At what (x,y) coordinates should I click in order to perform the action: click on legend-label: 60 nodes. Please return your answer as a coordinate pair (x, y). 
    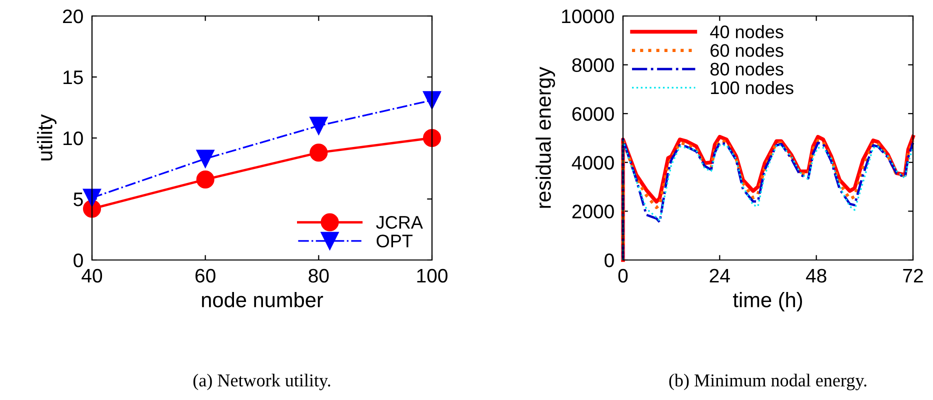
    Looking at the image, I should click on (747, 50).